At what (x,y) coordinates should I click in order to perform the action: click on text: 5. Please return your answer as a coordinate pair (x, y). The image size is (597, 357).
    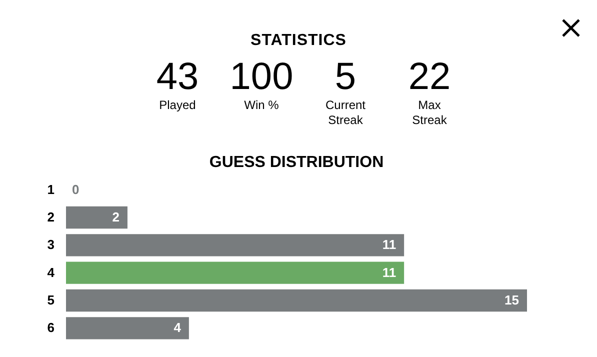
    Looking at the image, I should click on (345, 77).